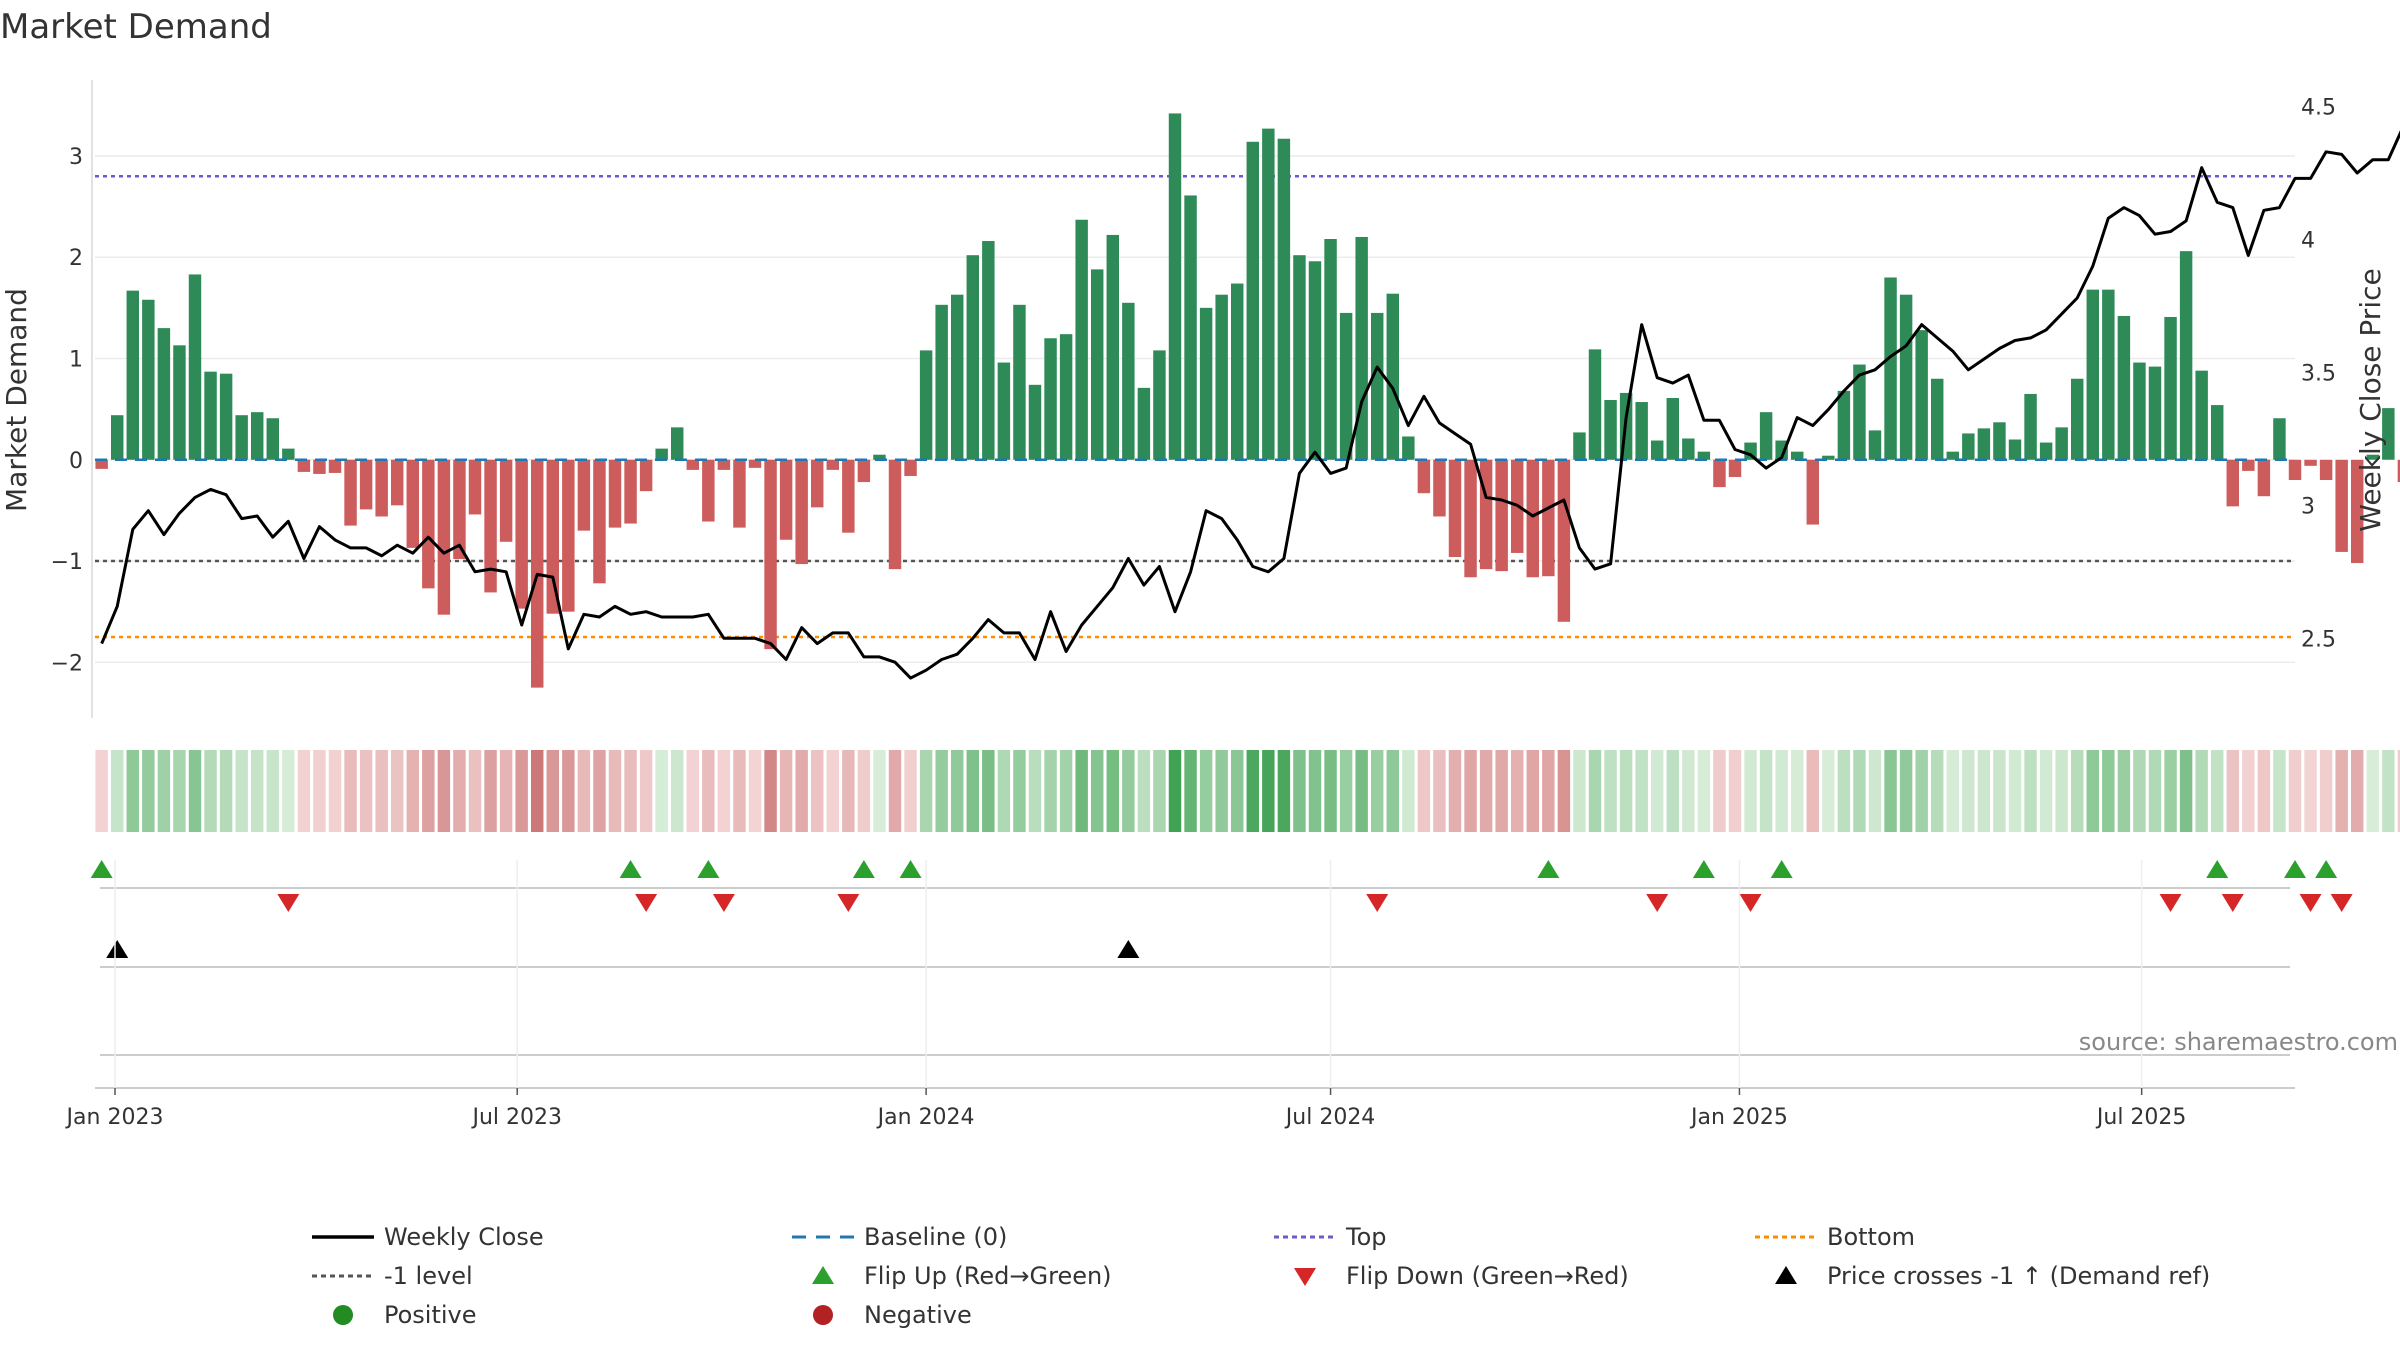 Image resolution: width=2400 pixels, height=1354 pixels. What do you see at coordinates (464, 1237) in the screenshot?
I see `legend-label: Weekly Close` at bounding box center [464, 1237].